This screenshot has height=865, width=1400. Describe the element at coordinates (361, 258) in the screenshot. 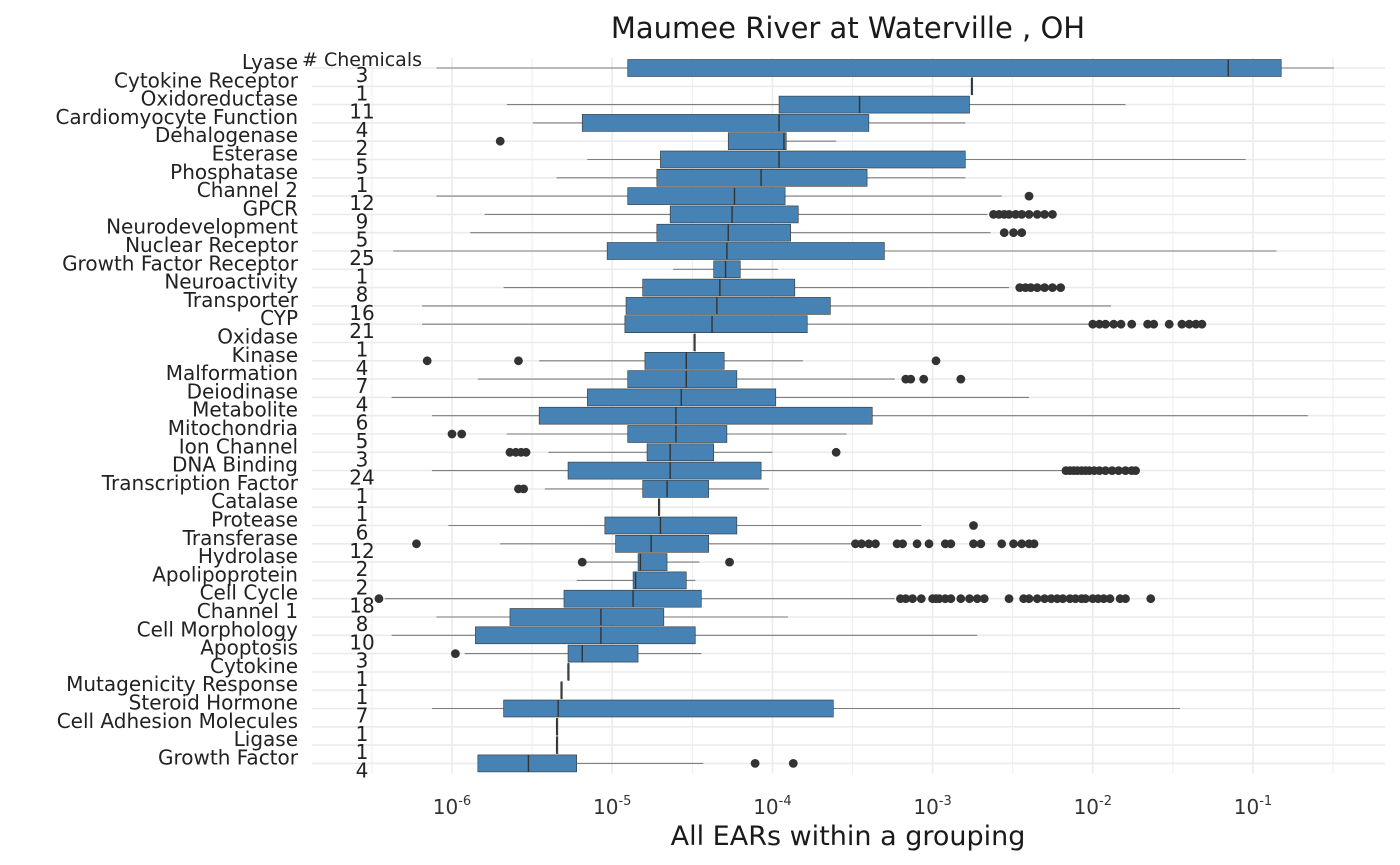

I see `chemical-count-label: 25` at that location.